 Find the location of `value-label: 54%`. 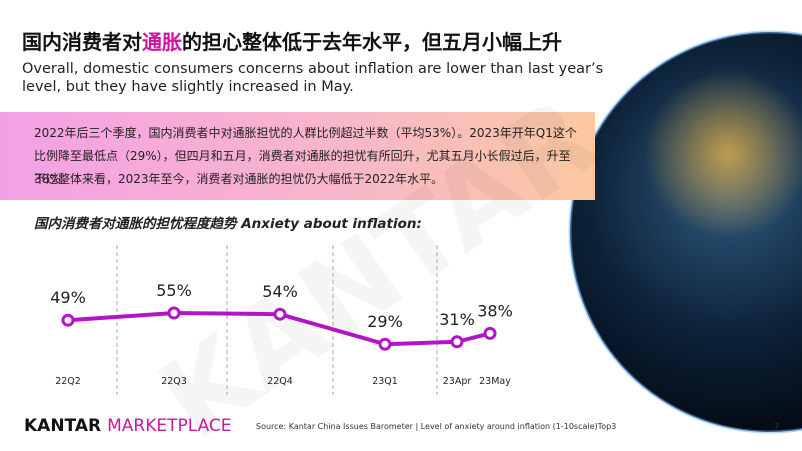

value-label: 54% is located at coordinates (280, 291).